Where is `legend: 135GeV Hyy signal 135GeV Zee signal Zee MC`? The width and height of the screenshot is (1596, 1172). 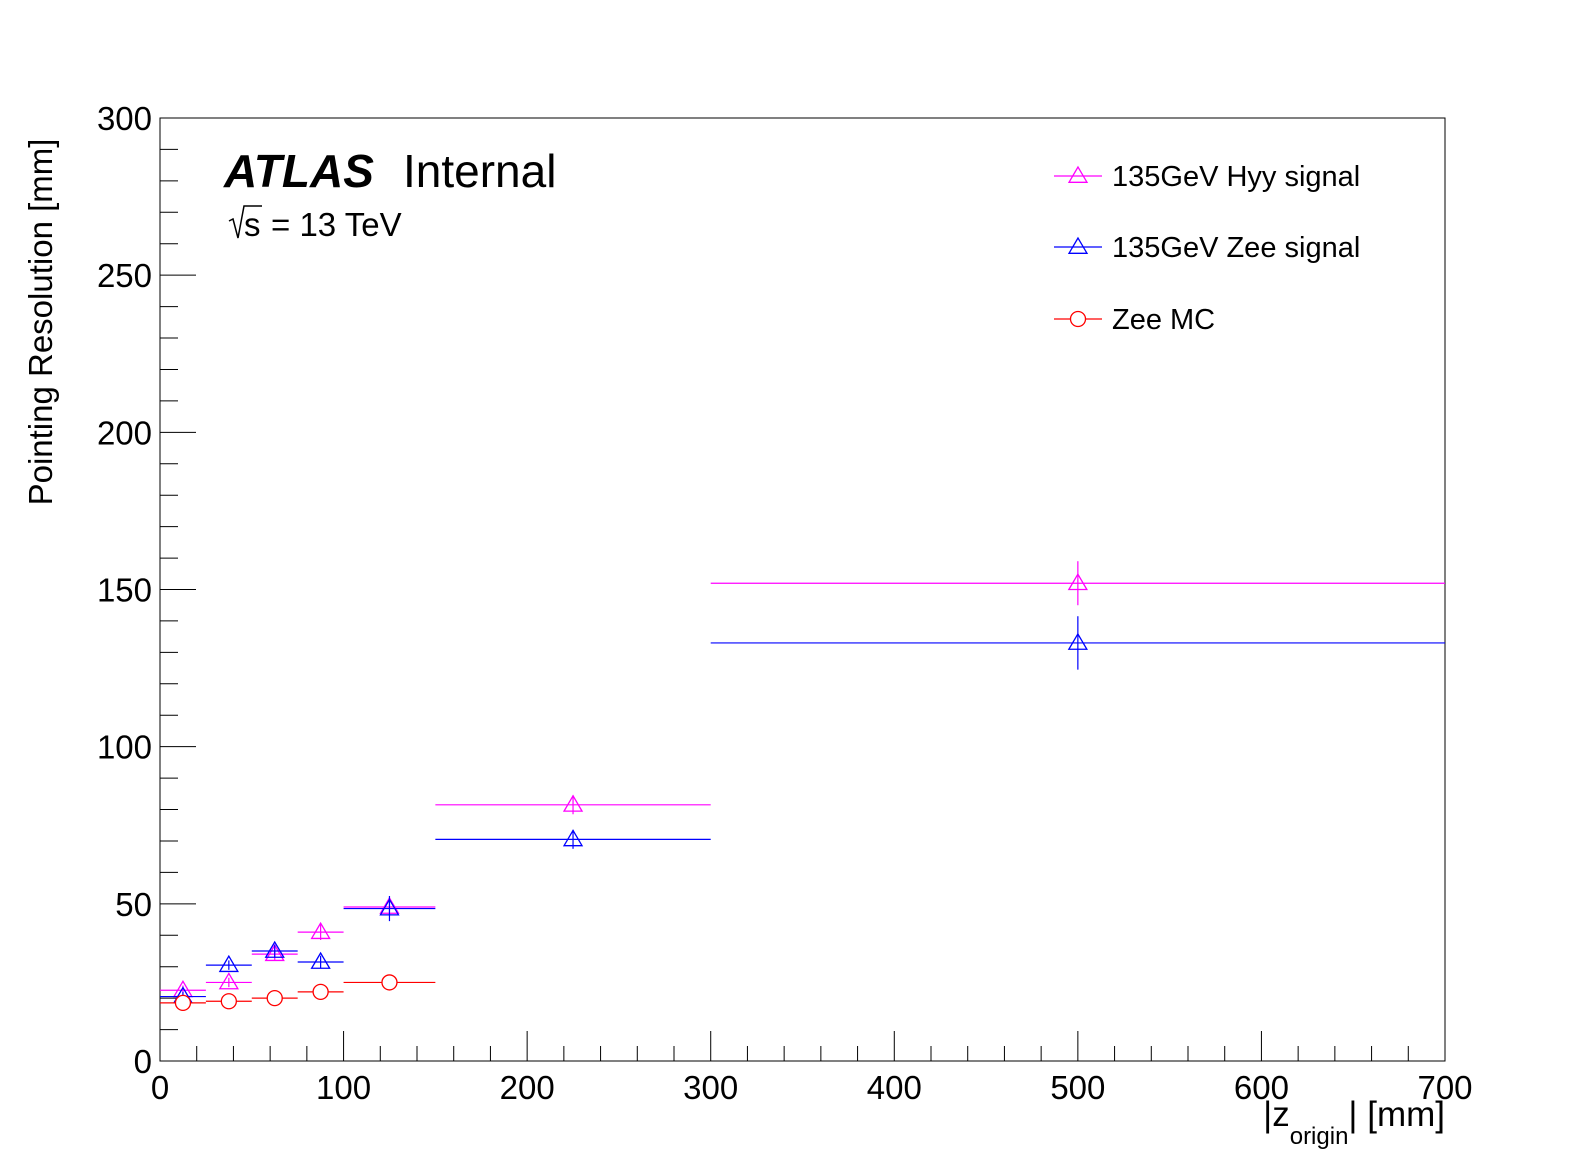 legend: 135GeV Hyy signal 135GeV Zee signal Zee MC is located at coordinates (1207, 248).